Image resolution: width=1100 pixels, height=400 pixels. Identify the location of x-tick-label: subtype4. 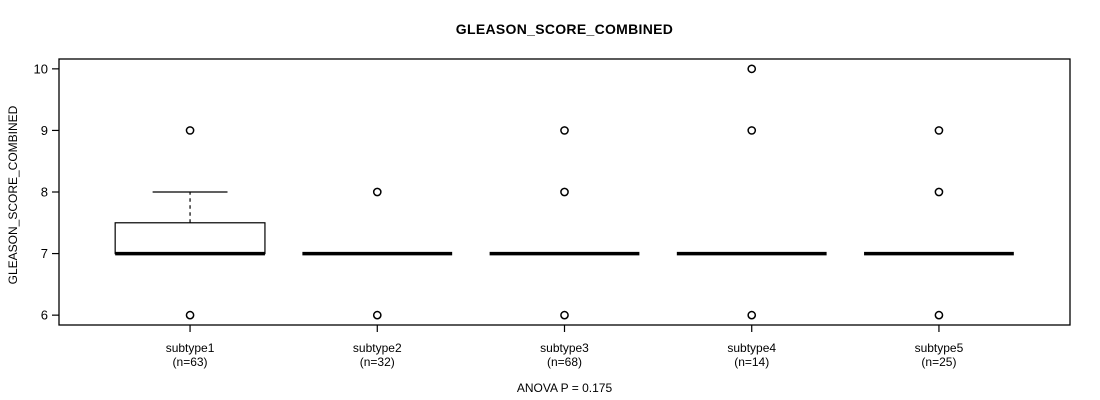
(751, 348).